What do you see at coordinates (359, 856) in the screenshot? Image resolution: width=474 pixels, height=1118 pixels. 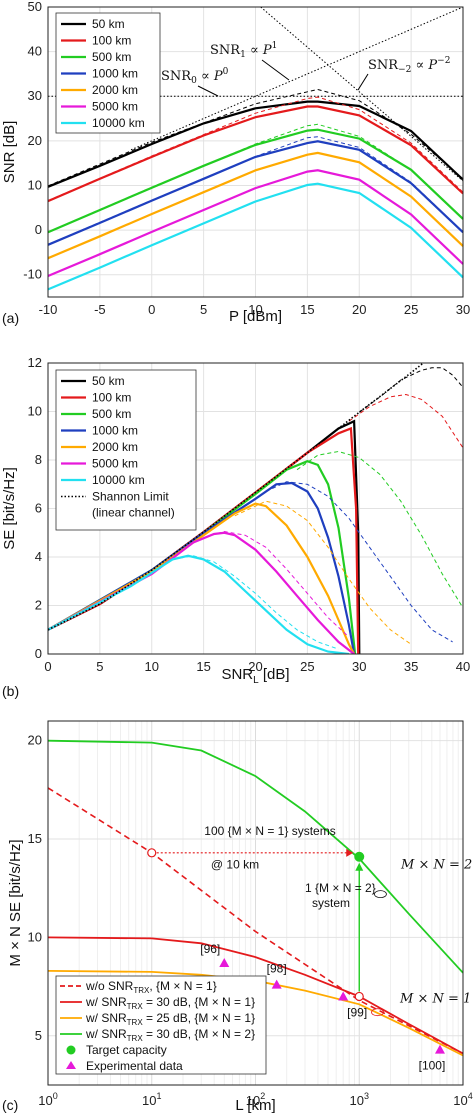 I see `target-capacity-marker` at bounding box center [359, 856].